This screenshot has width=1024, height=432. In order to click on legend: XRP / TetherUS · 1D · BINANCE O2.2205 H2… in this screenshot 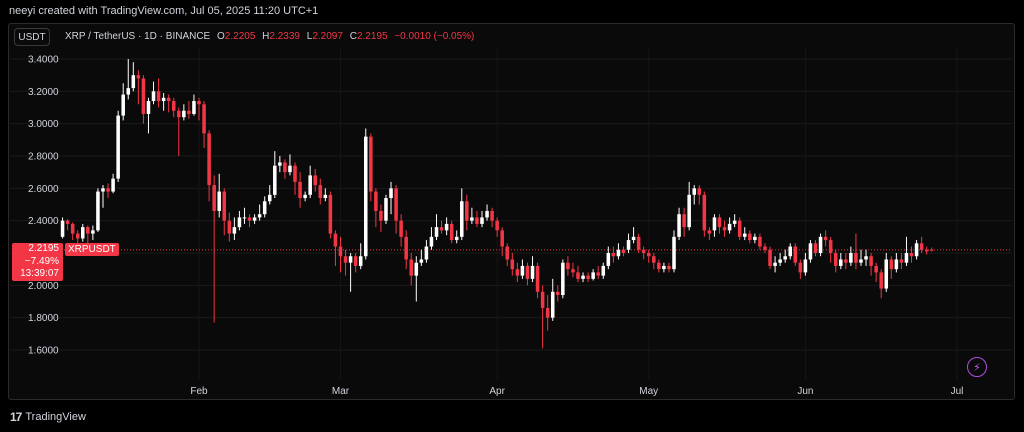, I will do `click(269, 36)`.